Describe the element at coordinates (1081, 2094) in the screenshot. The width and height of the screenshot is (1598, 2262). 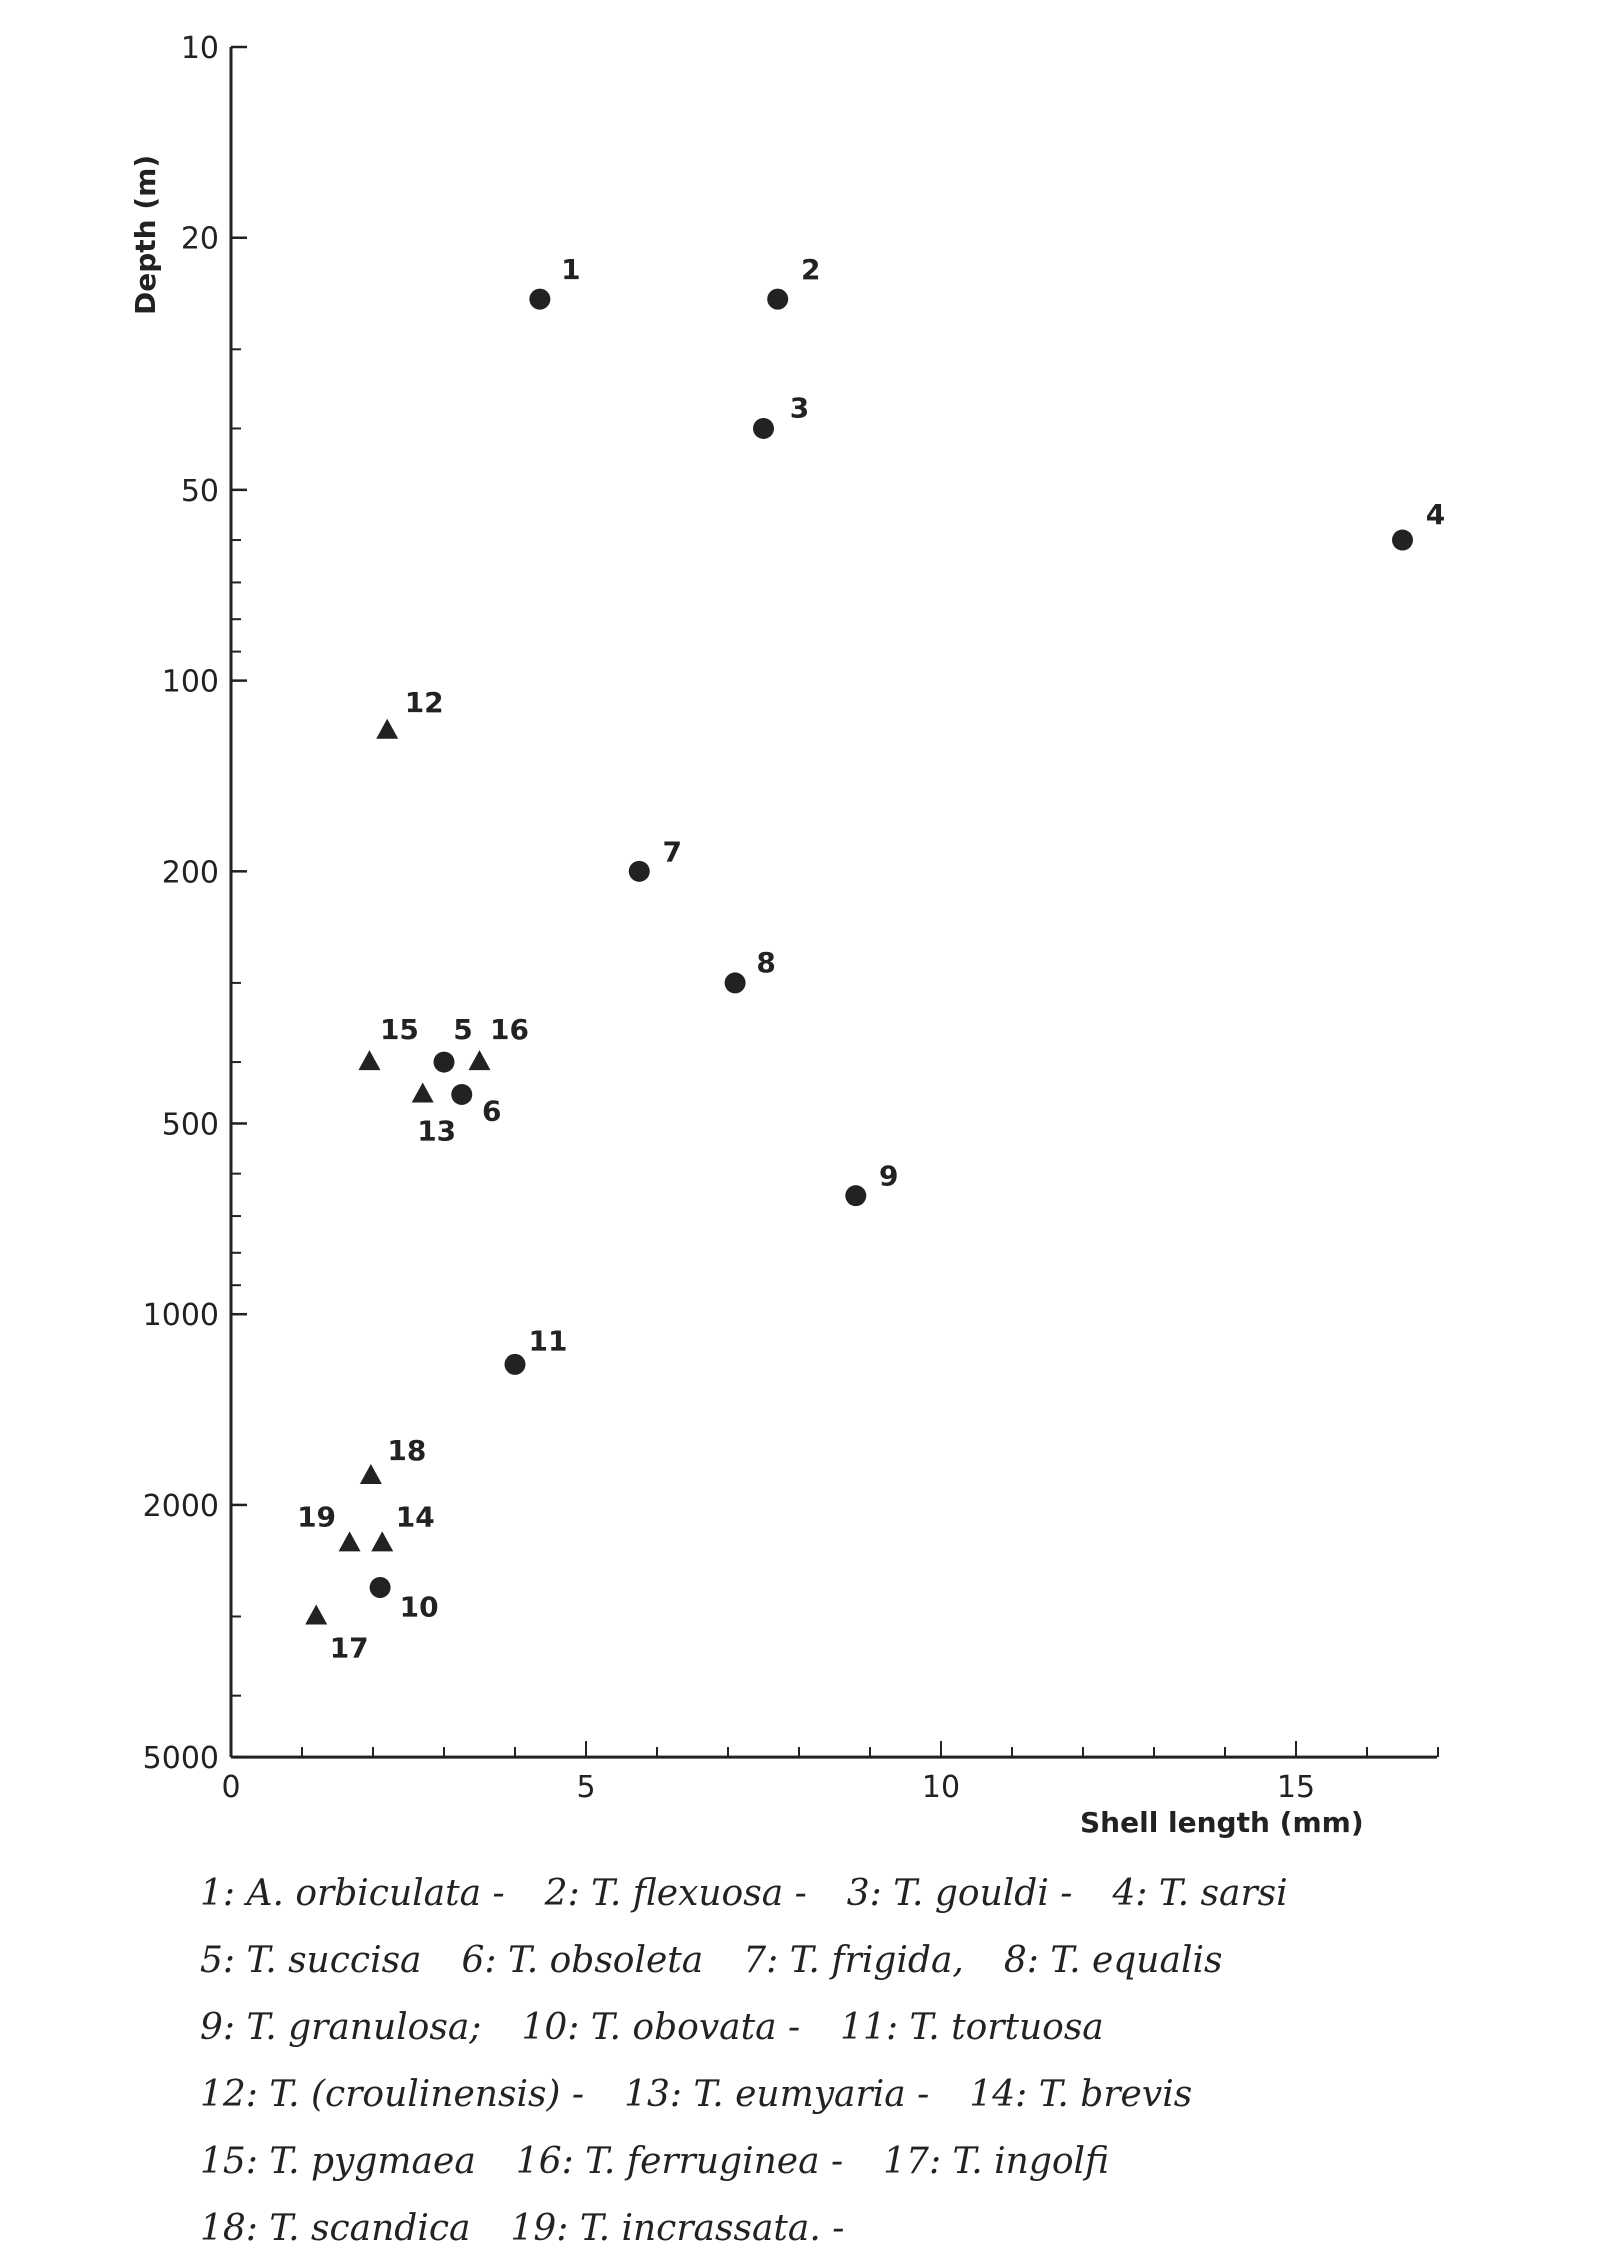
I see `legend-item: 14: T. brevis` at that location.